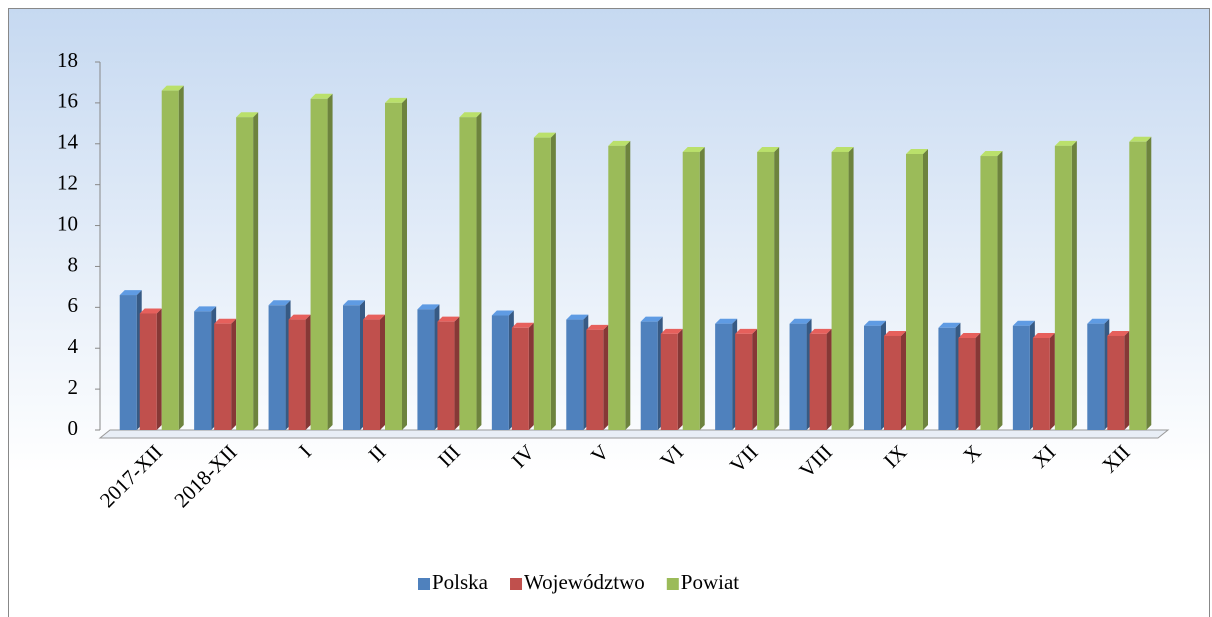 This screenshot has width=1212, height=617. Describe the element at coordinates (460, 582) in the screenshot. I see `legend-label: Polska` at that location.